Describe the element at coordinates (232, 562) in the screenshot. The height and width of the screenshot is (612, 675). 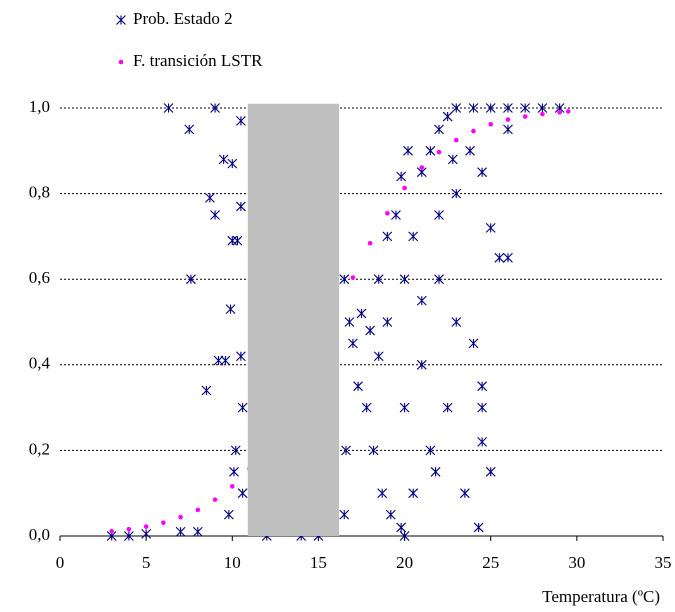
I see `x-tick-label: 10` at that location.